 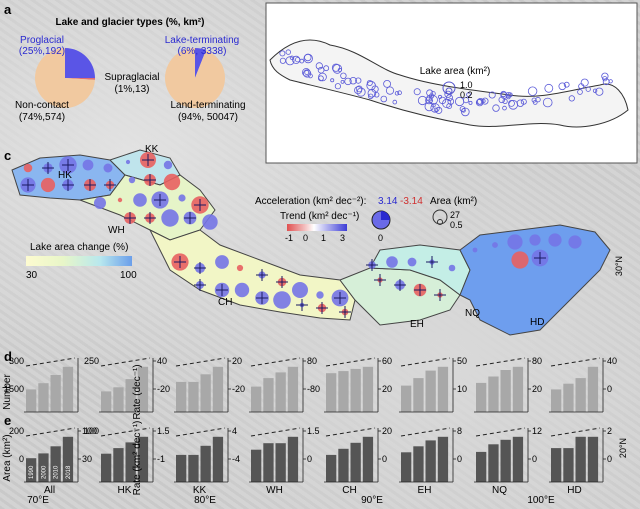 What do you see at coordinates (449, 91) in the screenshot?
I see `lake-area-legend-small` at bounding box center [449, 91].